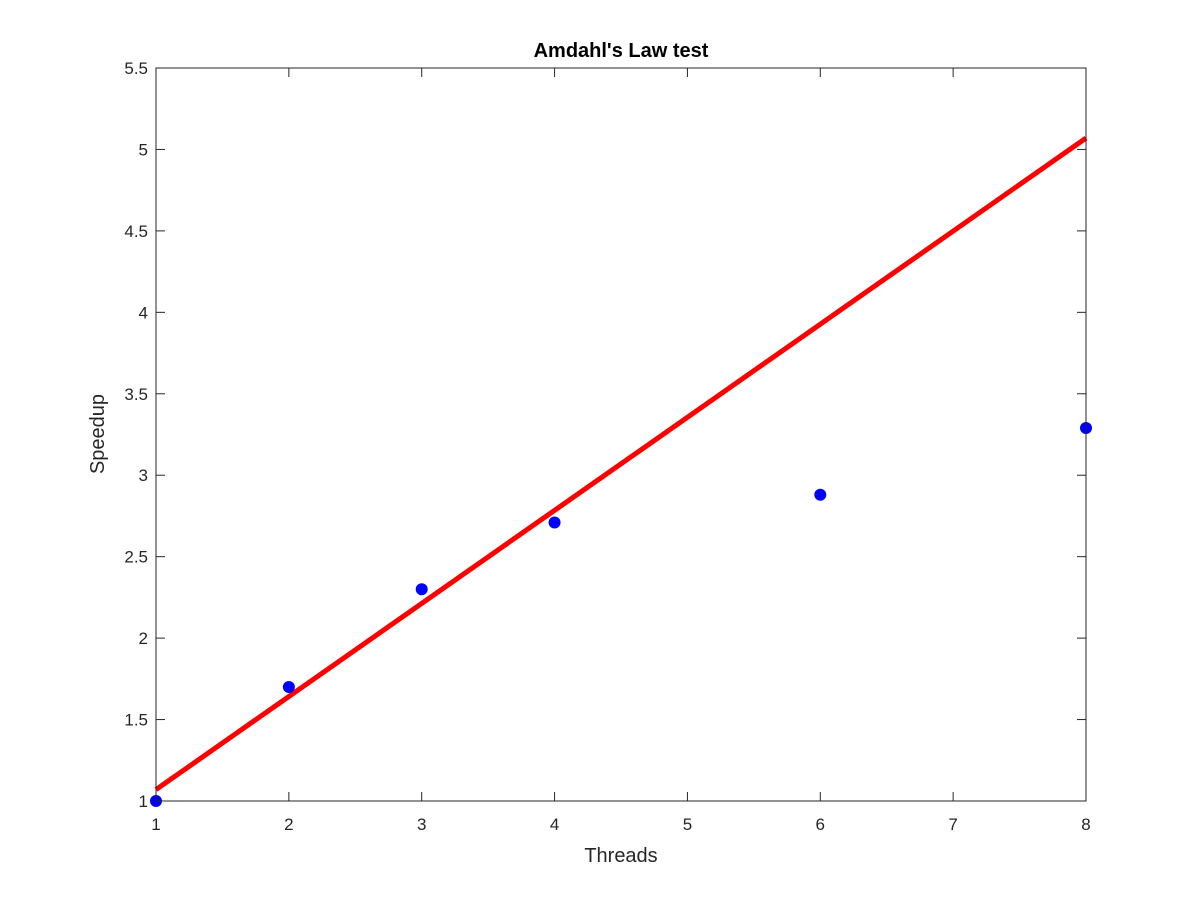 The height and width of the screenshot is (905, 1200). What do you see at coordinates (136, 394) in the screenshot?
I see `y-tick-label: 3.5` at bounding box center [136, 394].